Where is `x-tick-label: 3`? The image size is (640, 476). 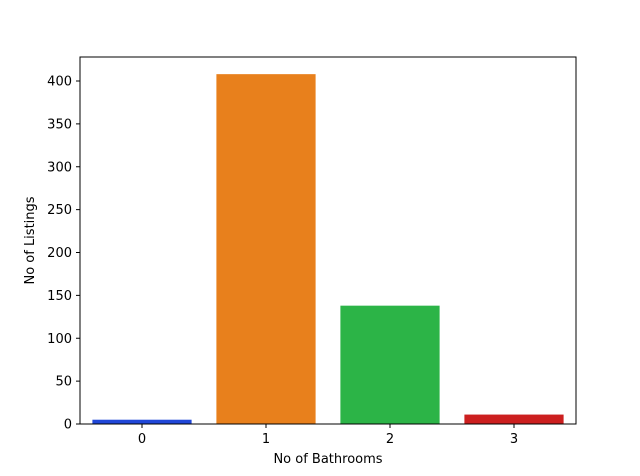 x-tick-label: 3 is located at coordinates (514, 439).